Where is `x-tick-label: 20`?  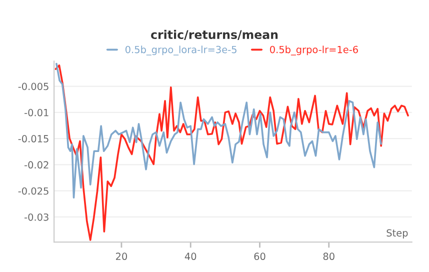
x-tick-label: 20 is located at coordinates (122, 256).